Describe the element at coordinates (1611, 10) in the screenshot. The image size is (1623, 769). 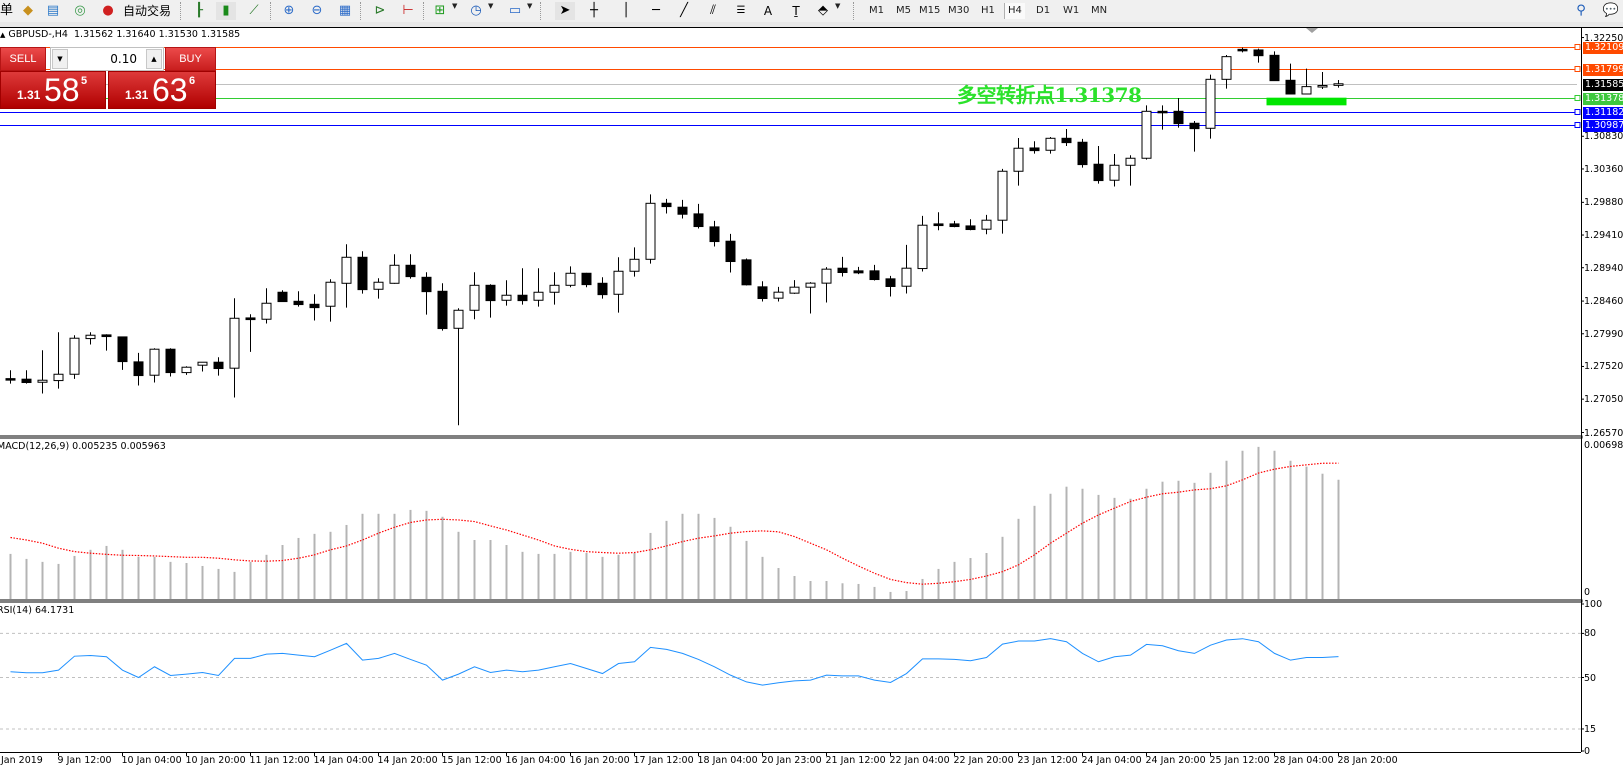
I see `chat-icon: 💬` at that location.